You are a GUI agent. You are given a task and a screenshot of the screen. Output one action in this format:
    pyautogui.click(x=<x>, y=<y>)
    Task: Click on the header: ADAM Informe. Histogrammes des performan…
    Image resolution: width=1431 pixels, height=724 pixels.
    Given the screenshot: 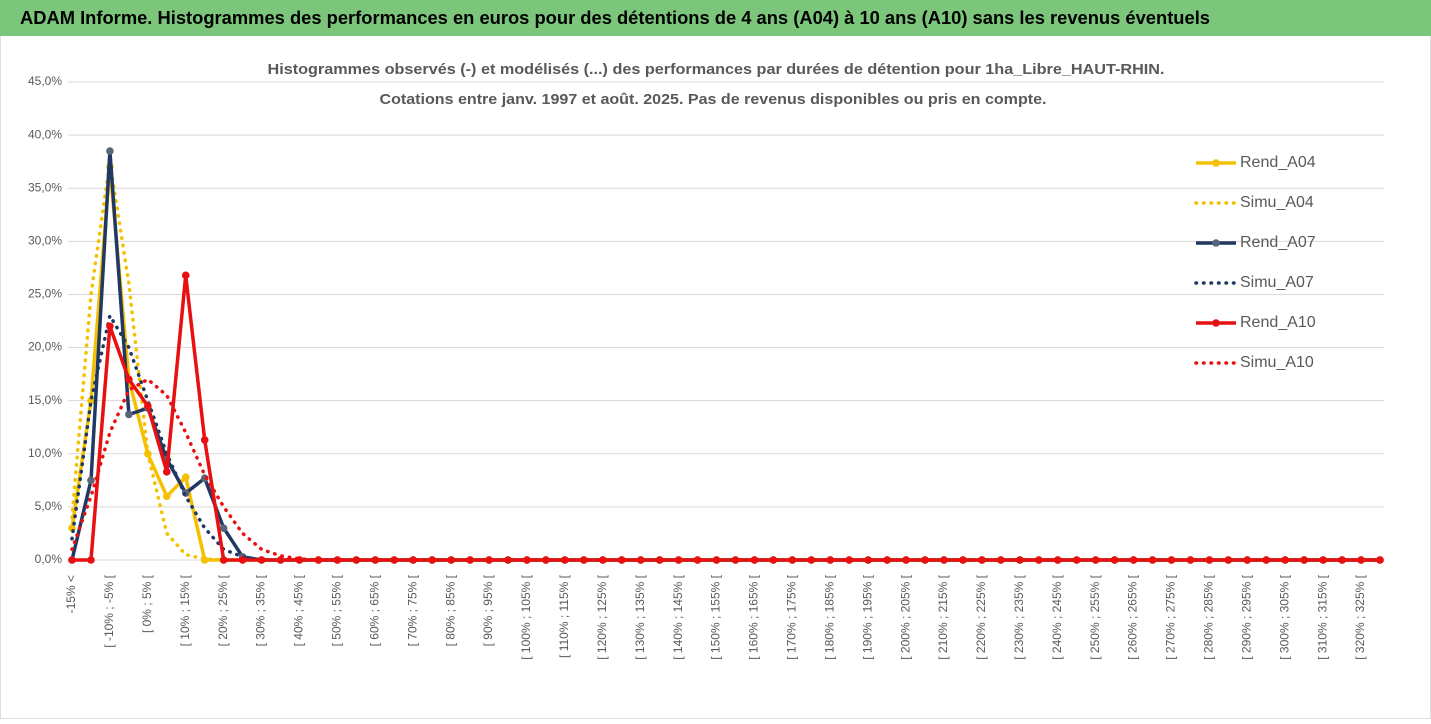 What is the action you would take?
    pyautogui.click(x=615, y=18)
    